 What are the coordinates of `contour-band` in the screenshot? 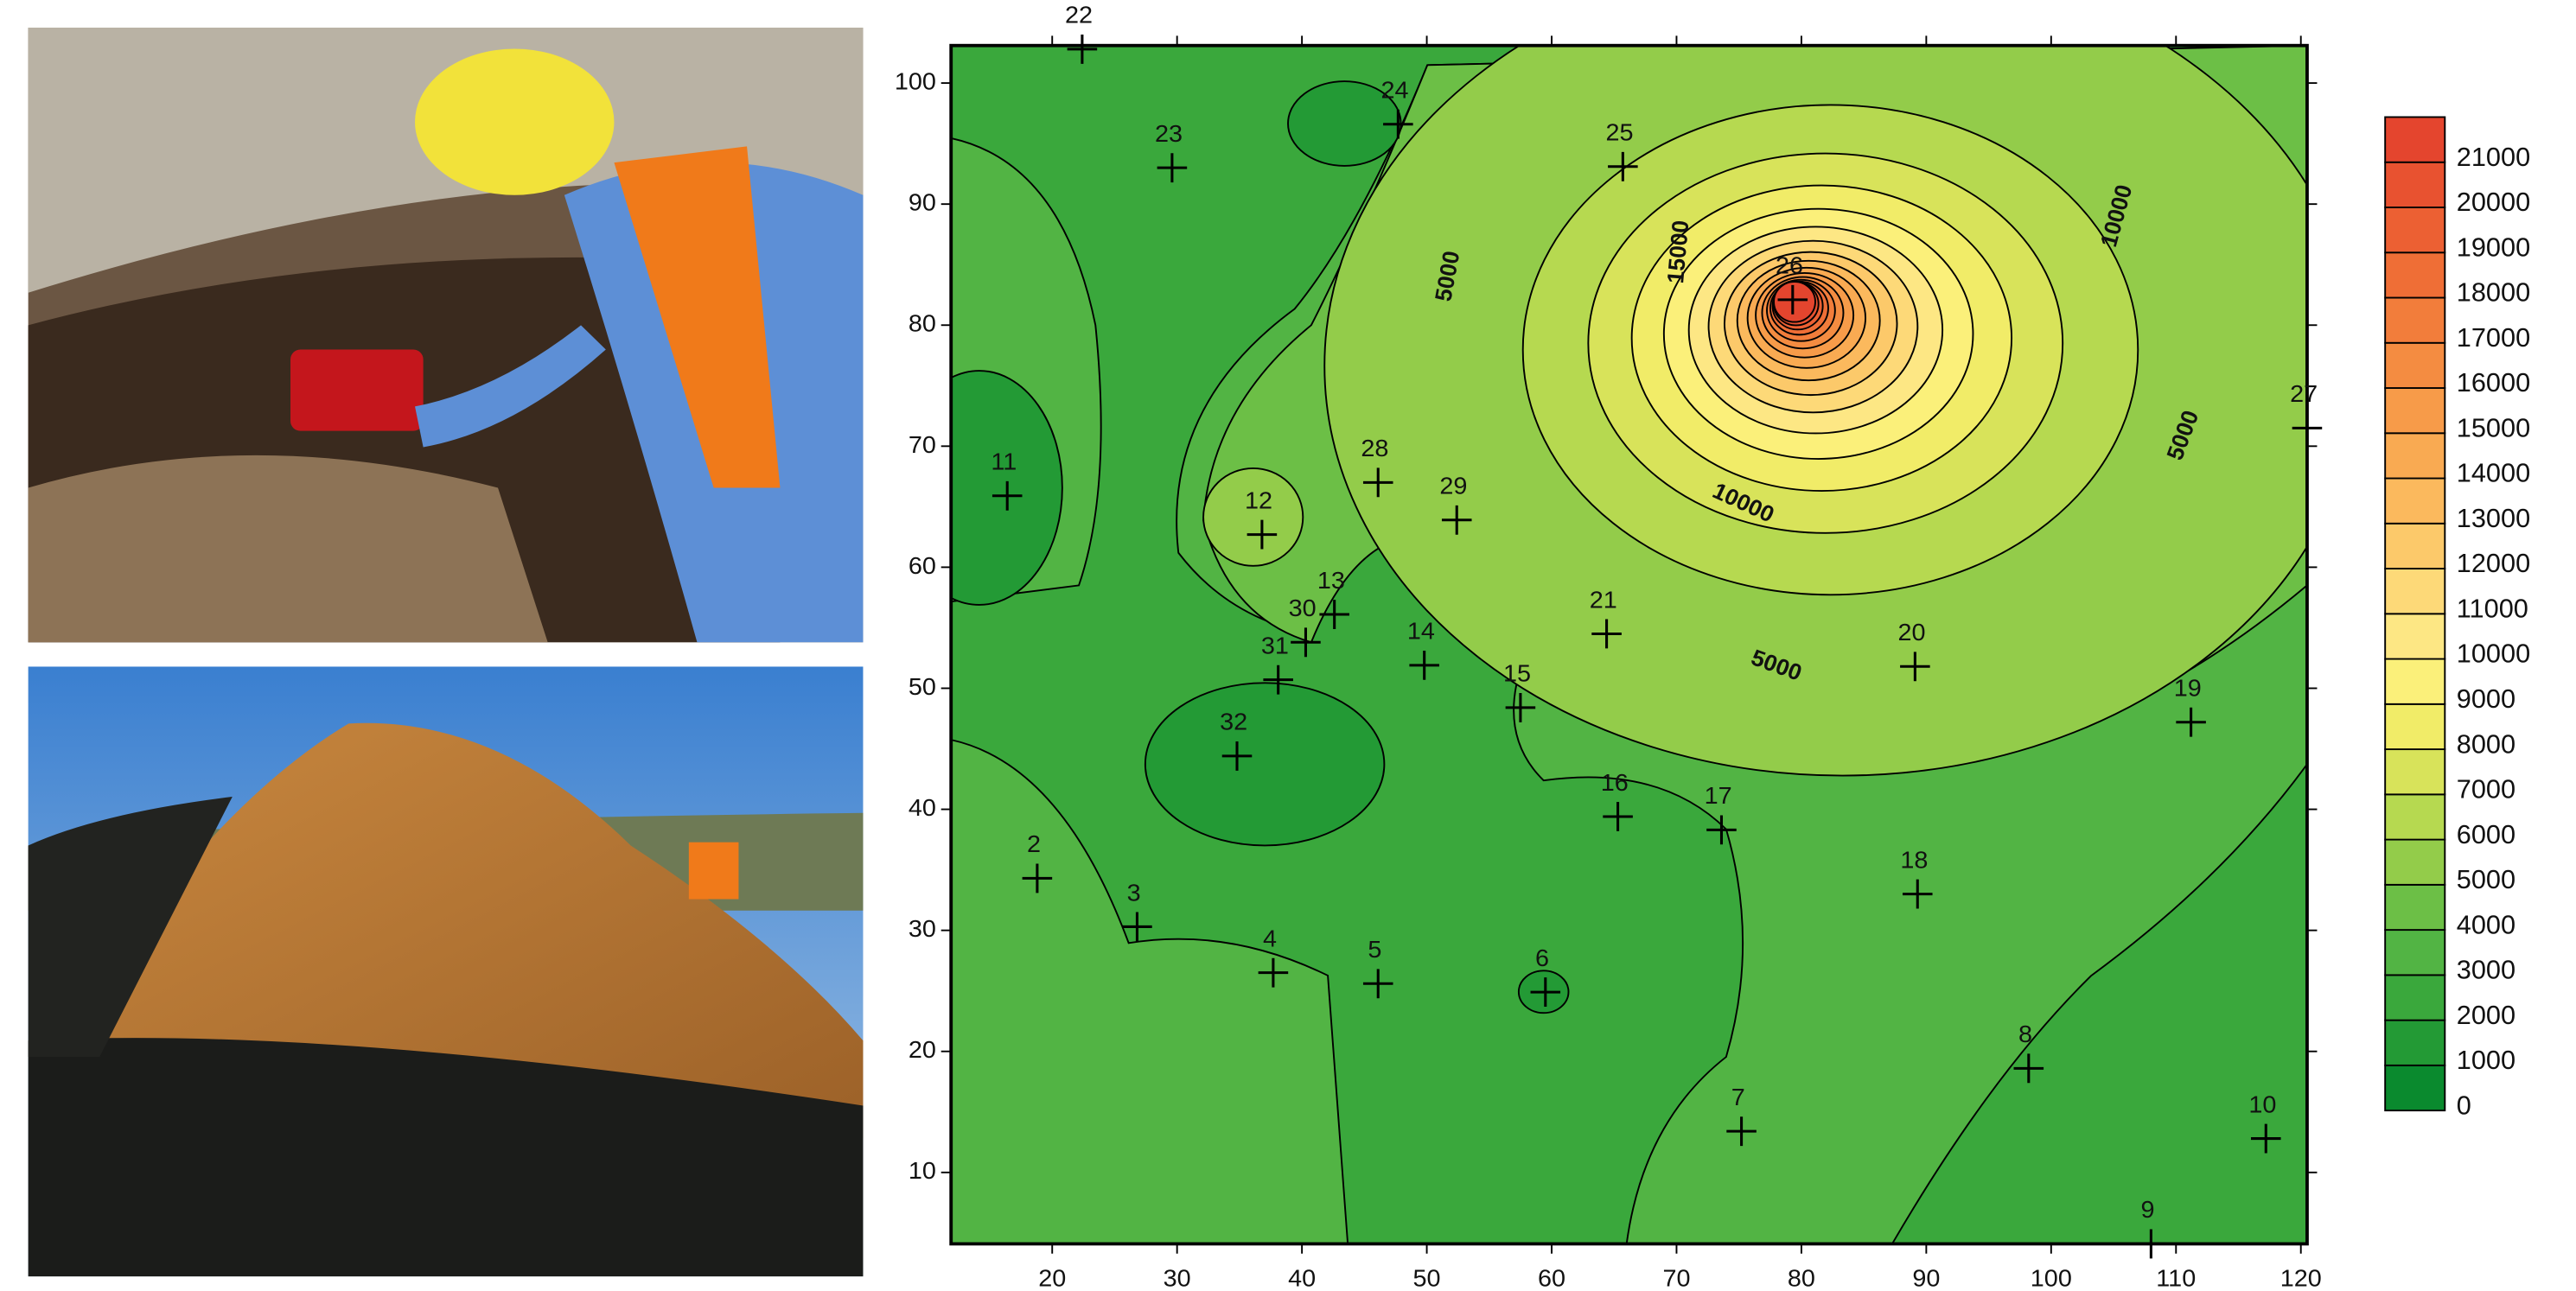 It's located at (1794, 302).